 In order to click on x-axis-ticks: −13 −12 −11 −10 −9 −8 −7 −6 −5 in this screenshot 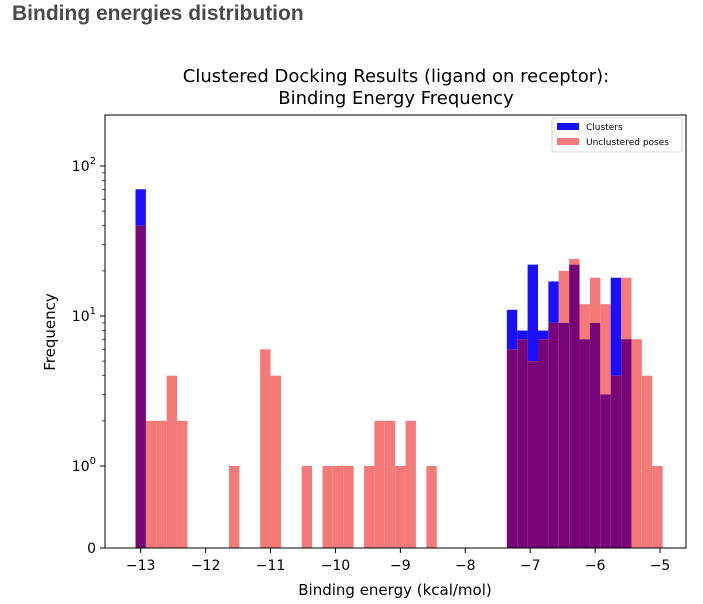, I will do `click(398, 561)`.